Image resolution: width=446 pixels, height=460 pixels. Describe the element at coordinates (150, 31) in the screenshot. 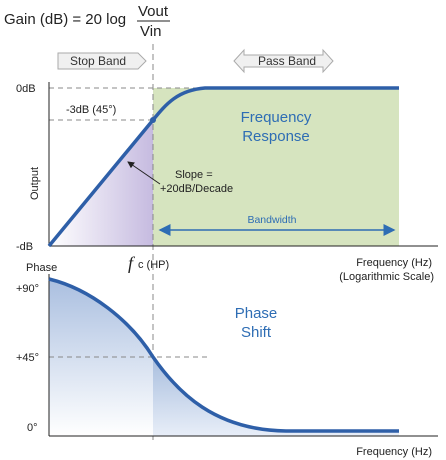

I see `formula-denominator: Vin` at that location.